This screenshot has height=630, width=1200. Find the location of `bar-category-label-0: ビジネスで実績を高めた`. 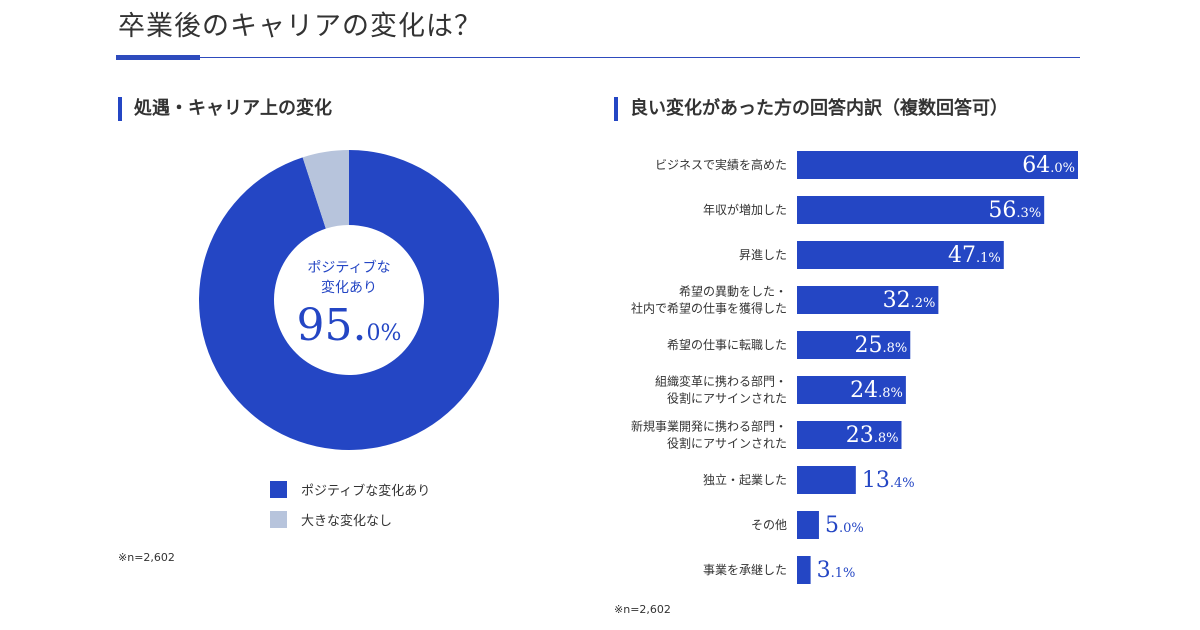

bar-category-label-0: ビジネスで実績を高めた is located at coordinates (721, 164).